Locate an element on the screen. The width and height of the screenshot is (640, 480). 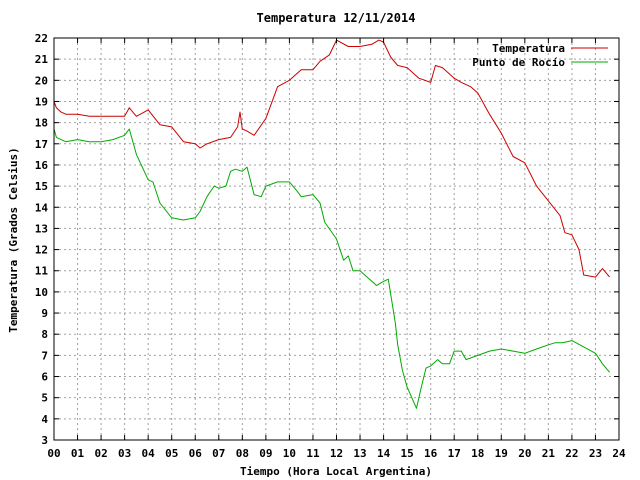
legend-label-temperatura: Temperatura is located at coordinates (528, 48).